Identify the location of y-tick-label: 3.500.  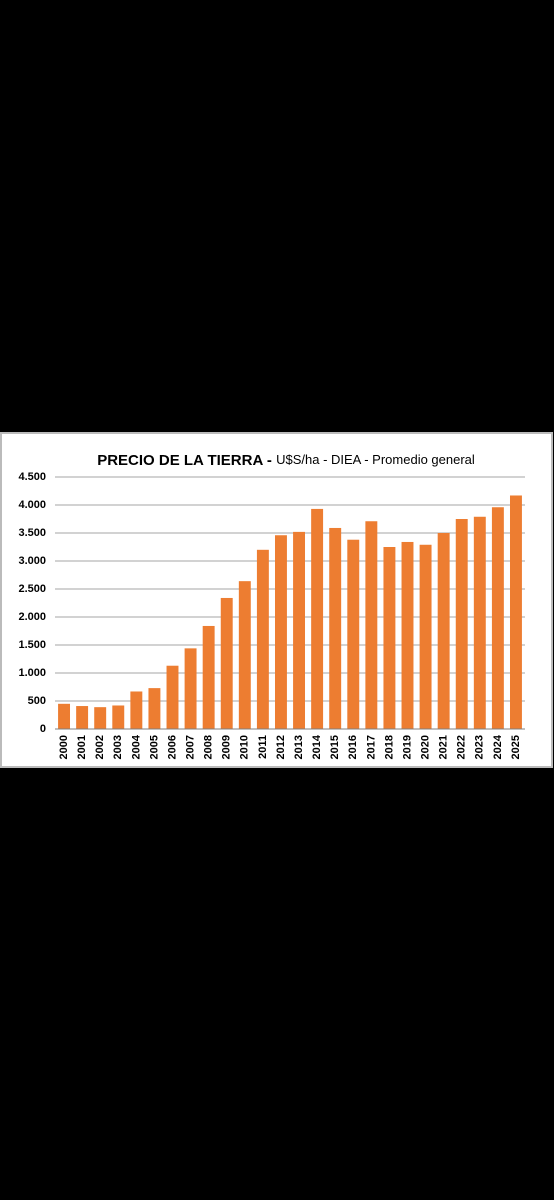
(32, 533).